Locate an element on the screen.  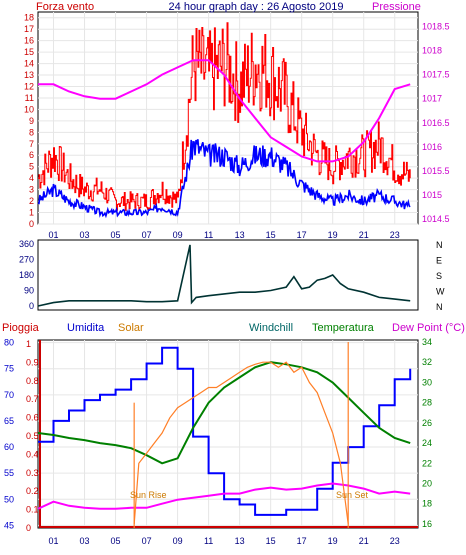
rain-y-tick: 0.7 is located at coordinates (32, 399).